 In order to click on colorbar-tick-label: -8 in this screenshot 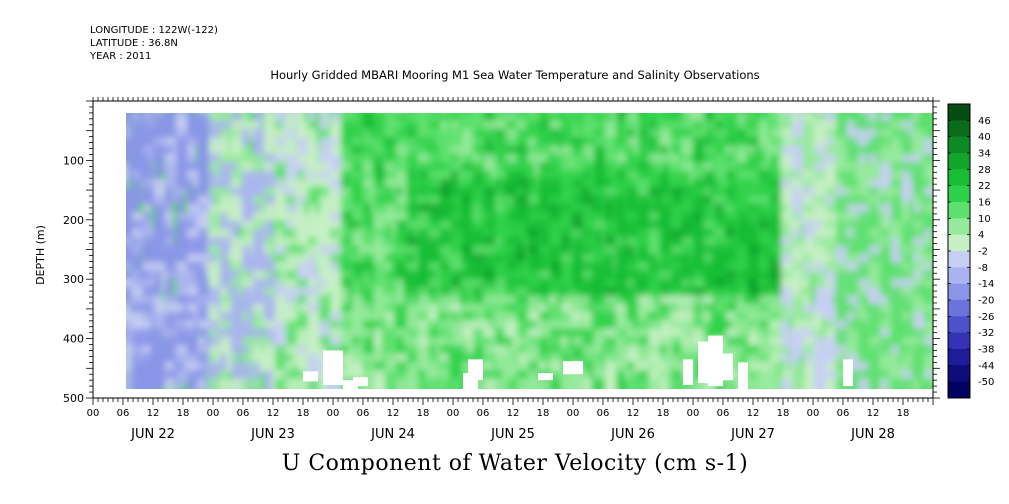, I will do `click(983, 268)`.